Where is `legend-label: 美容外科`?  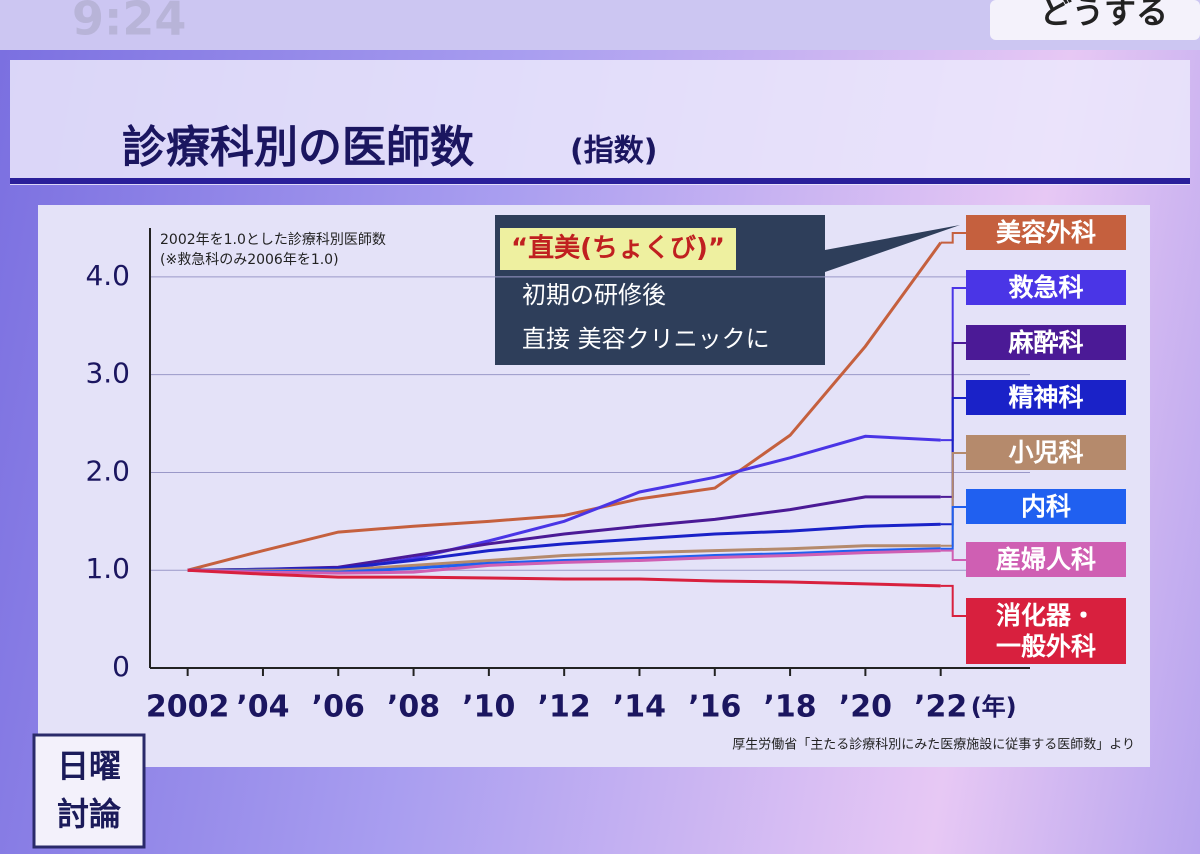 legend-label: 美容外科 is located at coordinates (1045, 232).